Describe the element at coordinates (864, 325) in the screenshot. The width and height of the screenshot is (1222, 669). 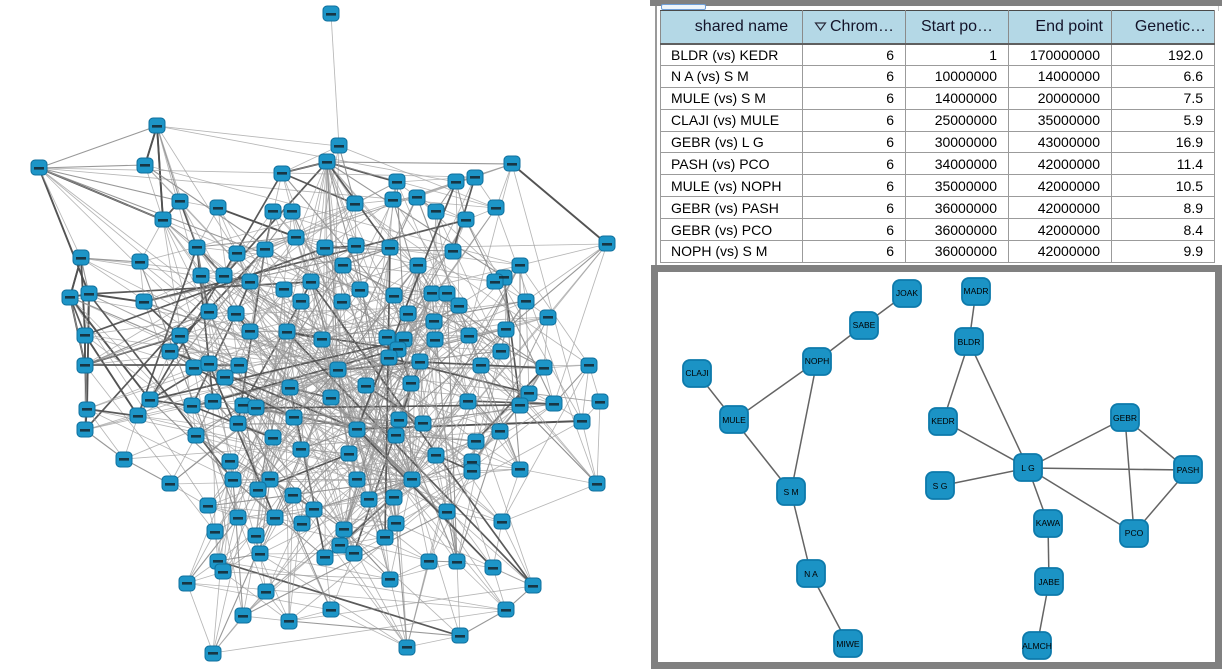
I see `svg-text: SABE` at that location.